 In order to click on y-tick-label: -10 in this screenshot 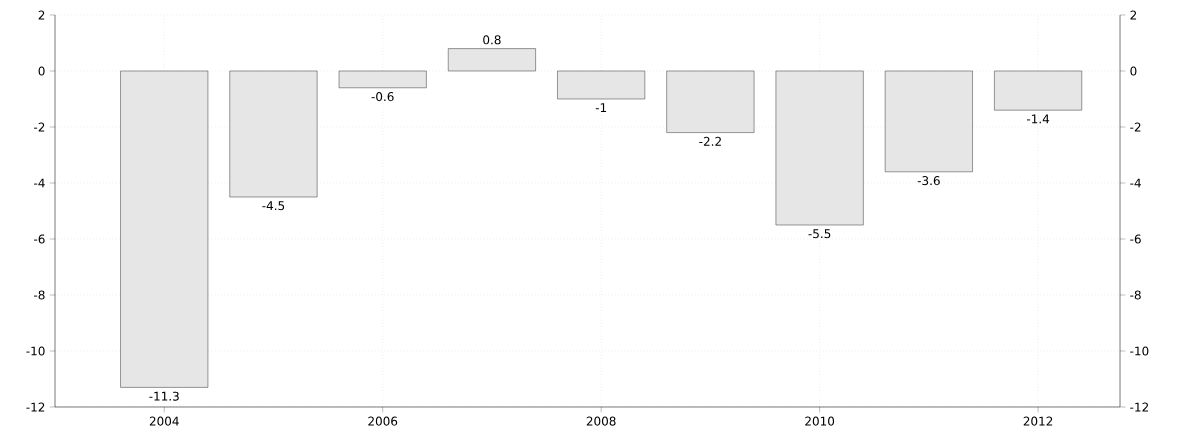, I will do `click(35, 351)`.